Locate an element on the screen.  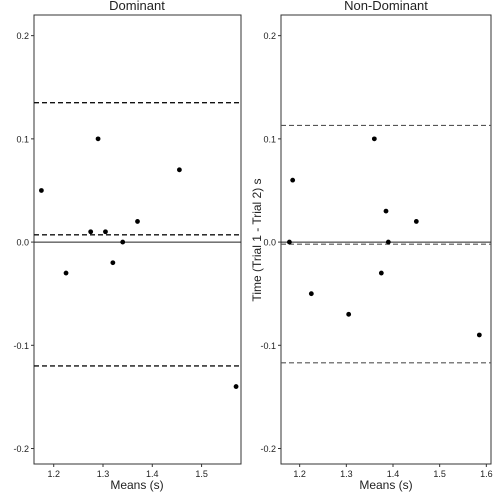
x-tick-label-non-dominant-1: 1.3 is located at coordinates (346, 474).